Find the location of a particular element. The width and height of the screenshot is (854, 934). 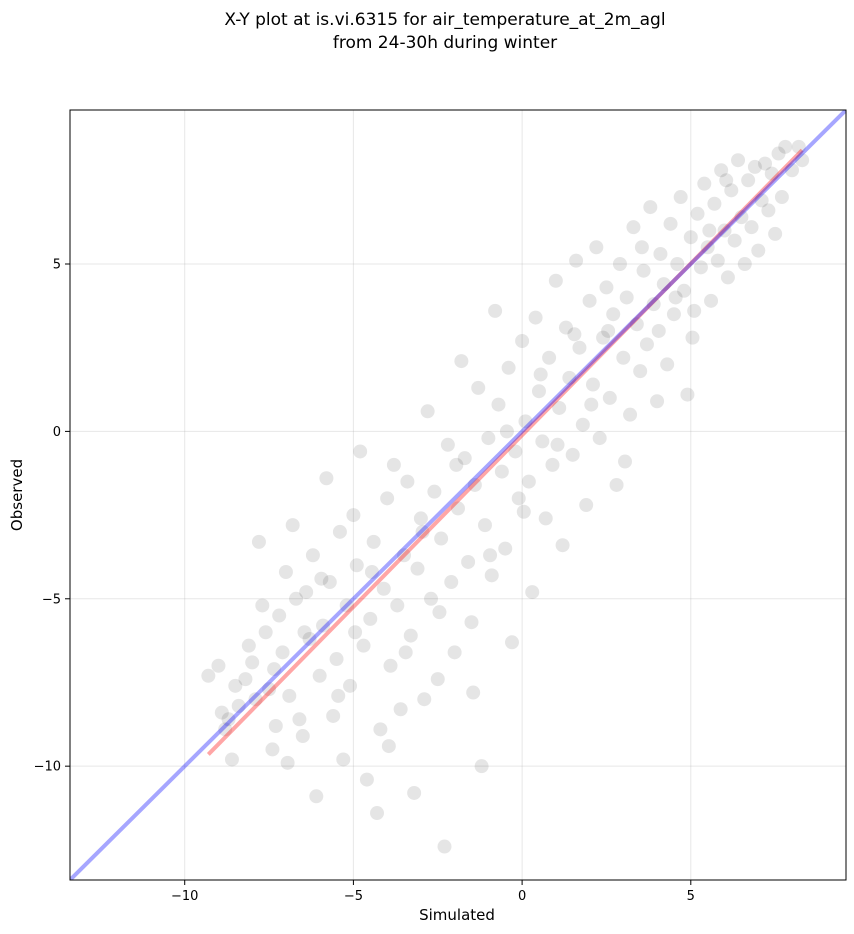

x-tick-label: −10 is located at coordinates (184, 896).